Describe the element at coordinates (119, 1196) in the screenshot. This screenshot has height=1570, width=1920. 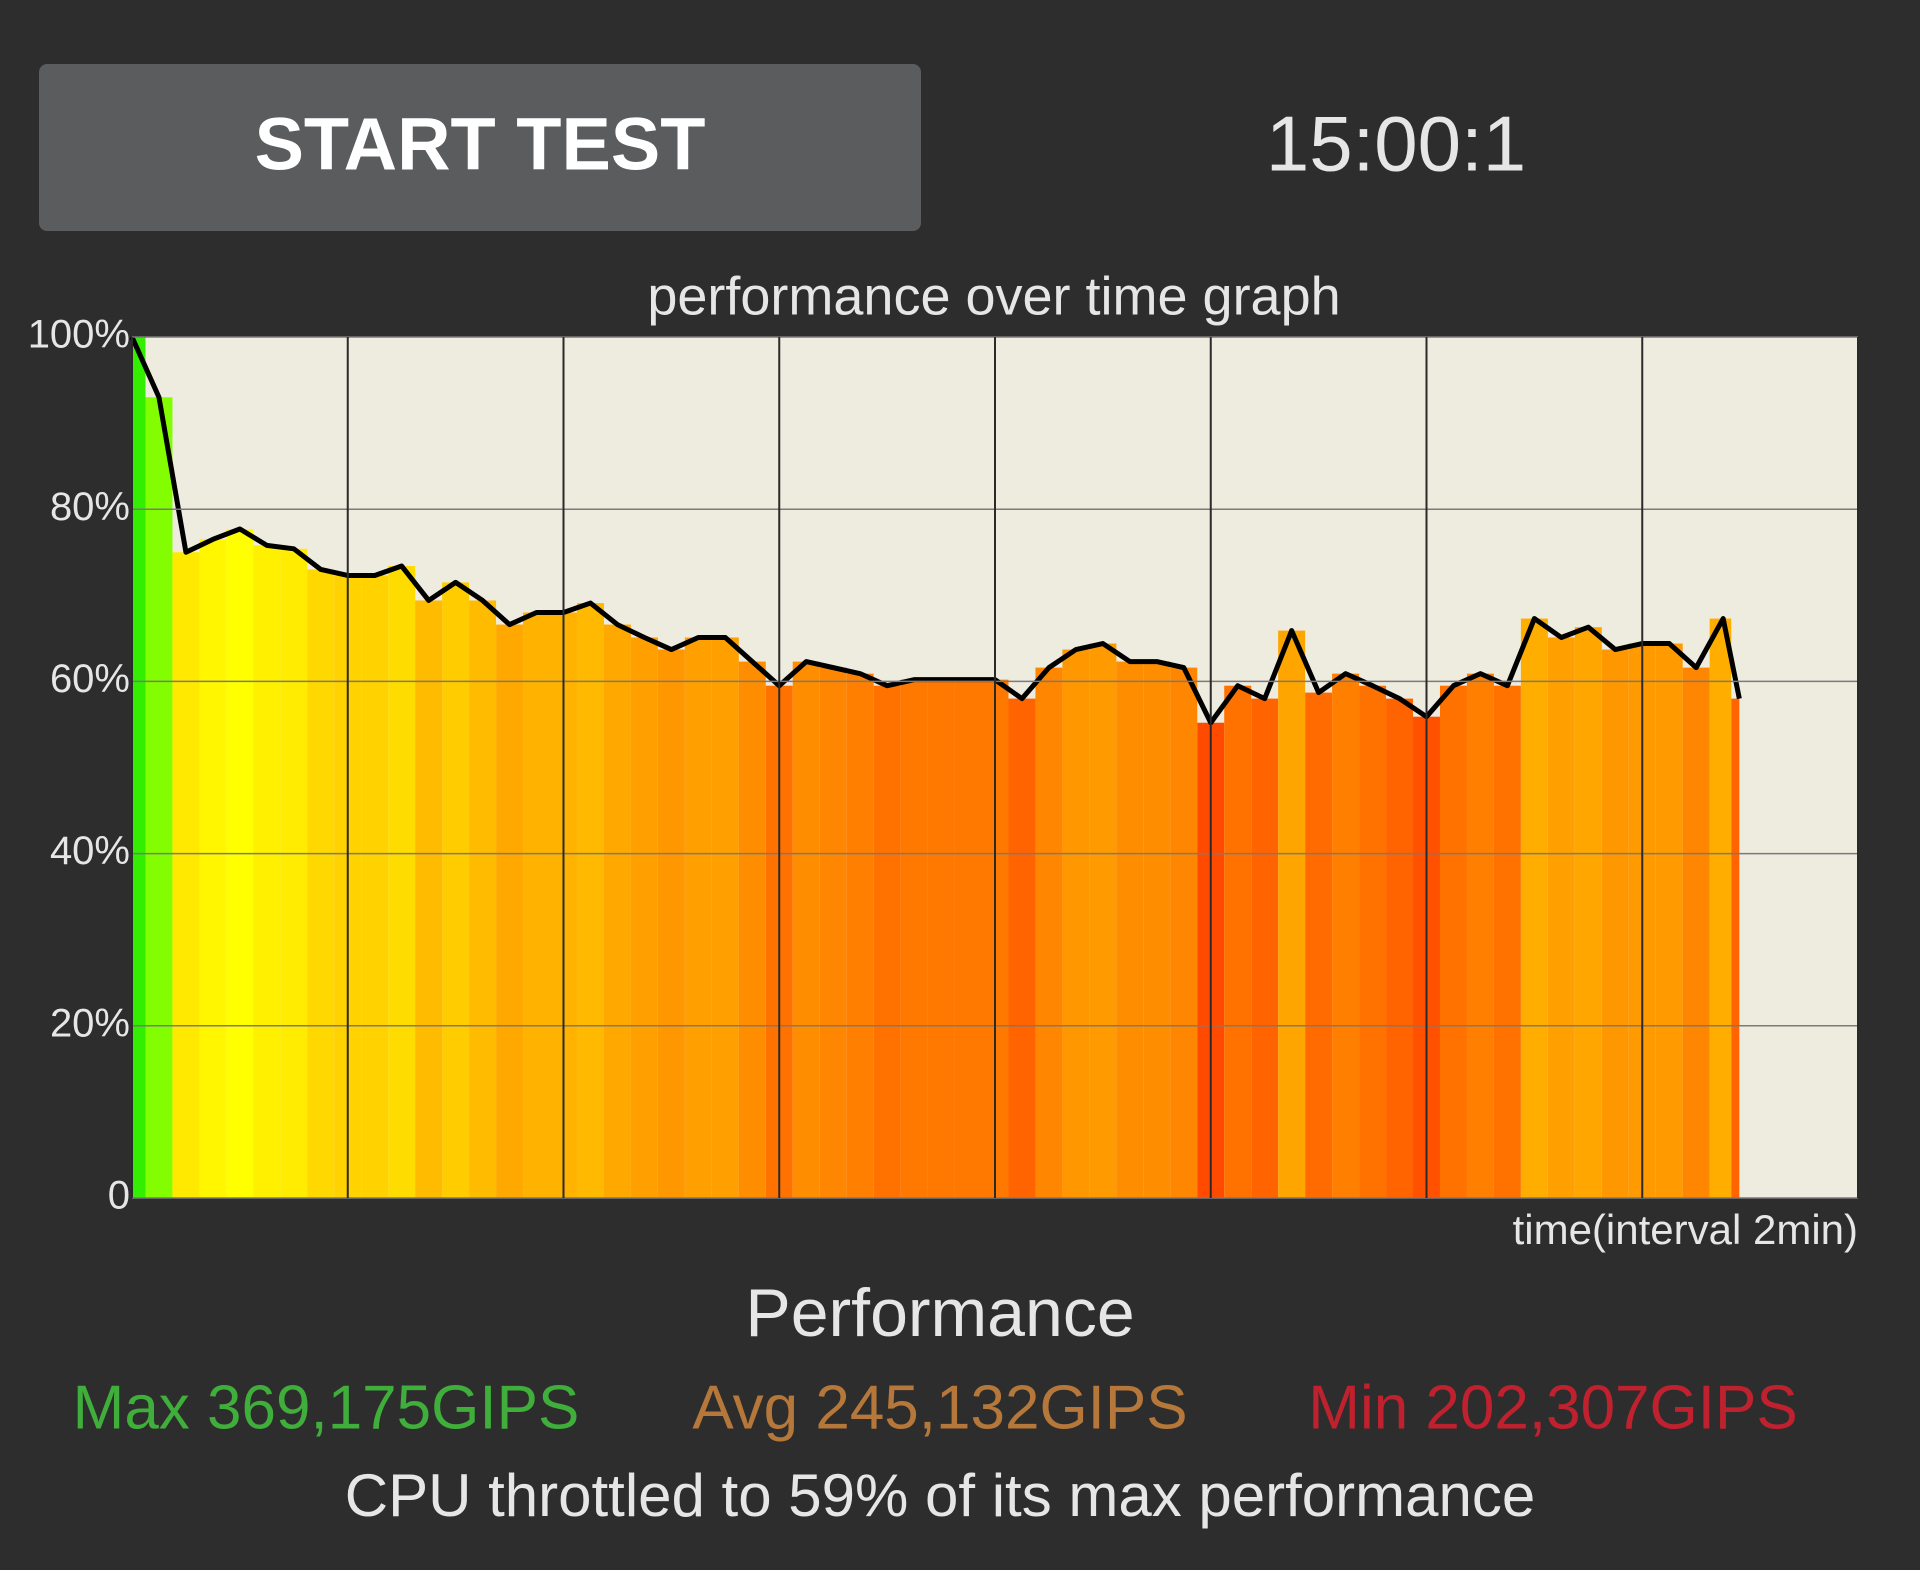
I see `y-tick-label: 0` at that location.